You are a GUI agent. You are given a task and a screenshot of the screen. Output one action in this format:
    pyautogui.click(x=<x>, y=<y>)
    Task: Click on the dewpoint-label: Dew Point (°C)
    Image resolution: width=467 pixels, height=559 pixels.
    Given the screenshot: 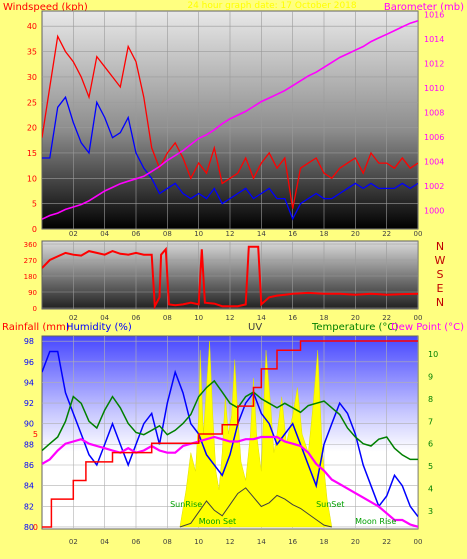 What is the action you would take?
    pyautogui.click(x=427, y=327)
    